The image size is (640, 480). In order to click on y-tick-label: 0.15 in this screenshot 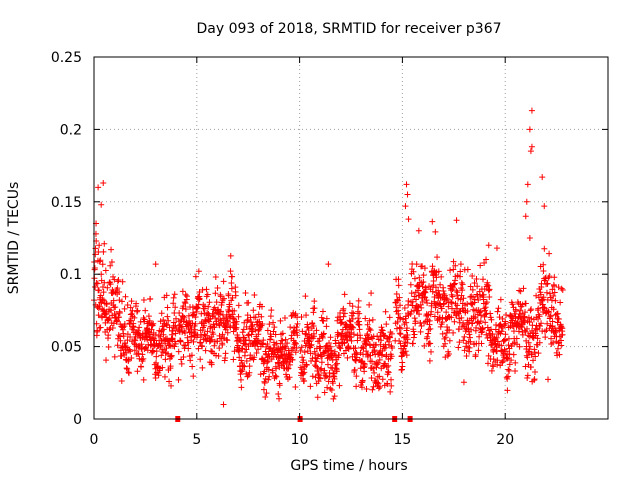, I will do `click(66, 203)`.